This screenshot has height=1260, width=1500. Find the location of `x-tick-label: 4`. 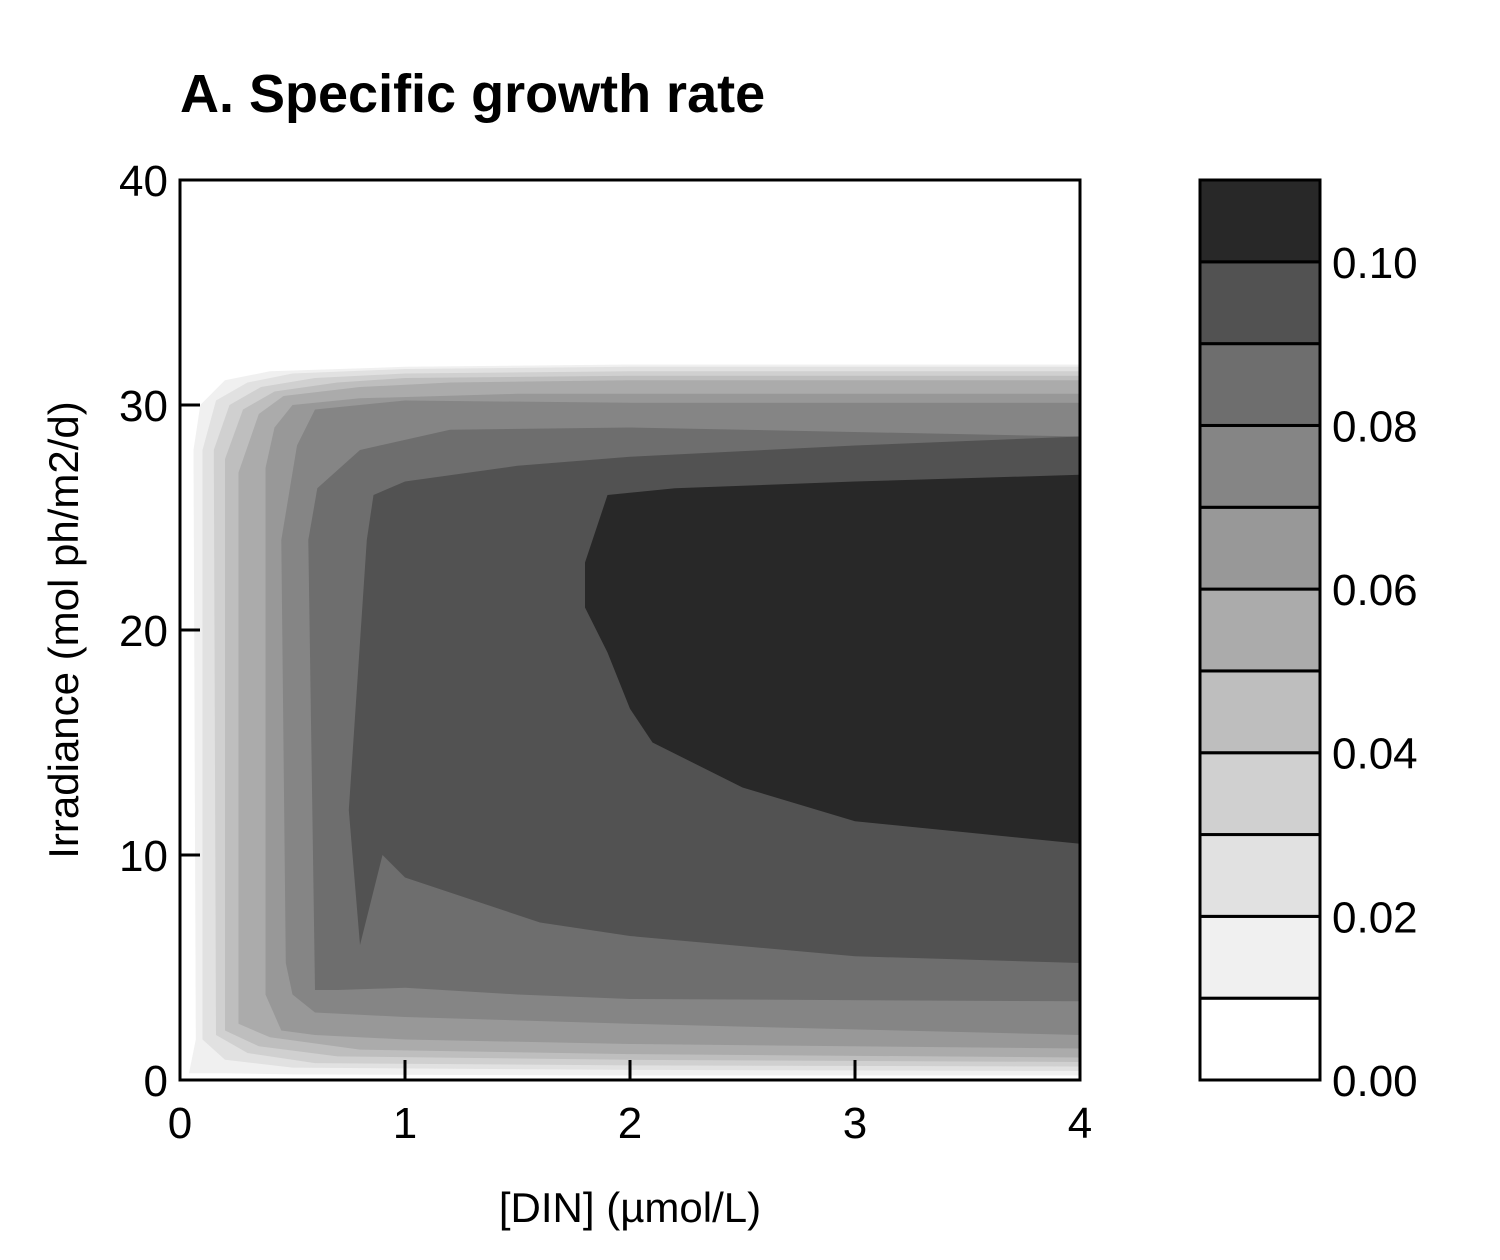

x-tick-label: 4 is located at coordinates (1080, 1123).